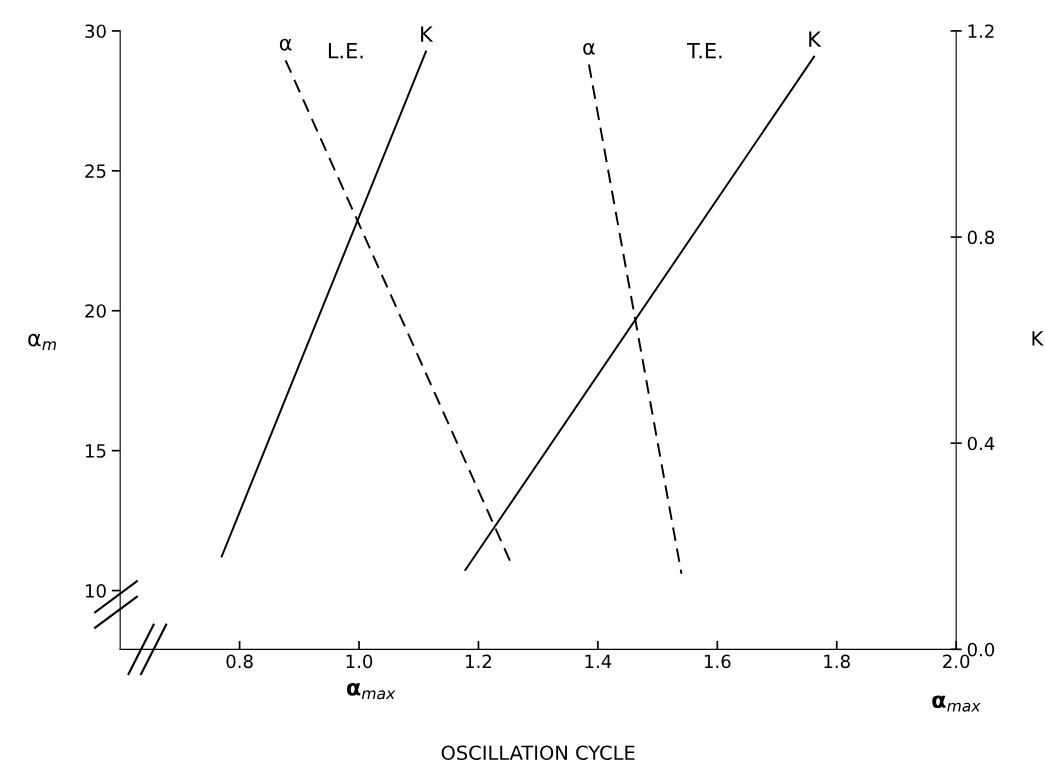 Image resolution: width=1045 pixels, height=773 pixels. Describe the element at coordinates (239, 661) in the screenshot. I see `x-tick-label: 0.8` at that location.